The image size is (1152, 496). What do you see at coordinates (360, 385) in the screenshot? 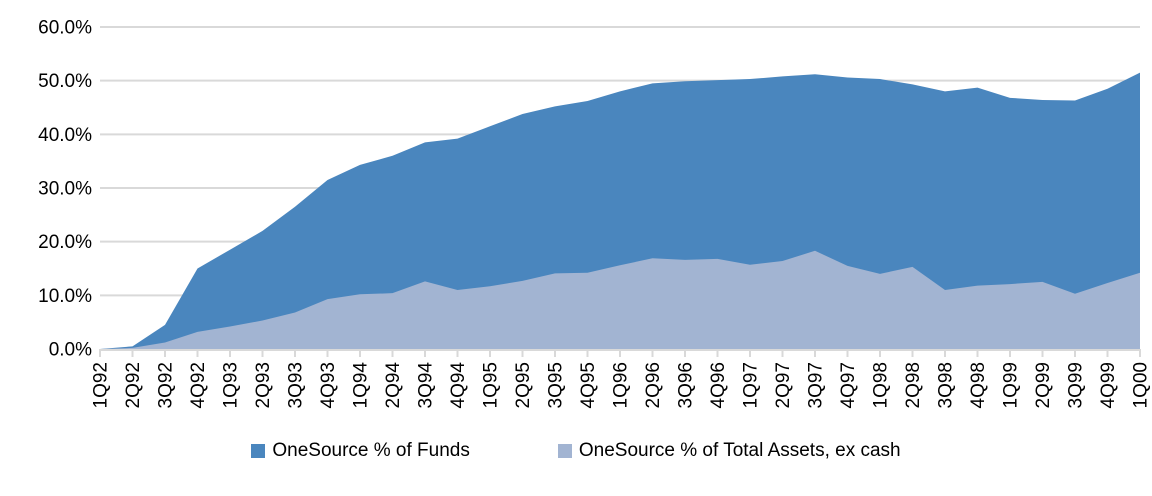
I see `x-axis-label: 1Q94` at bounding box center [360, 385].